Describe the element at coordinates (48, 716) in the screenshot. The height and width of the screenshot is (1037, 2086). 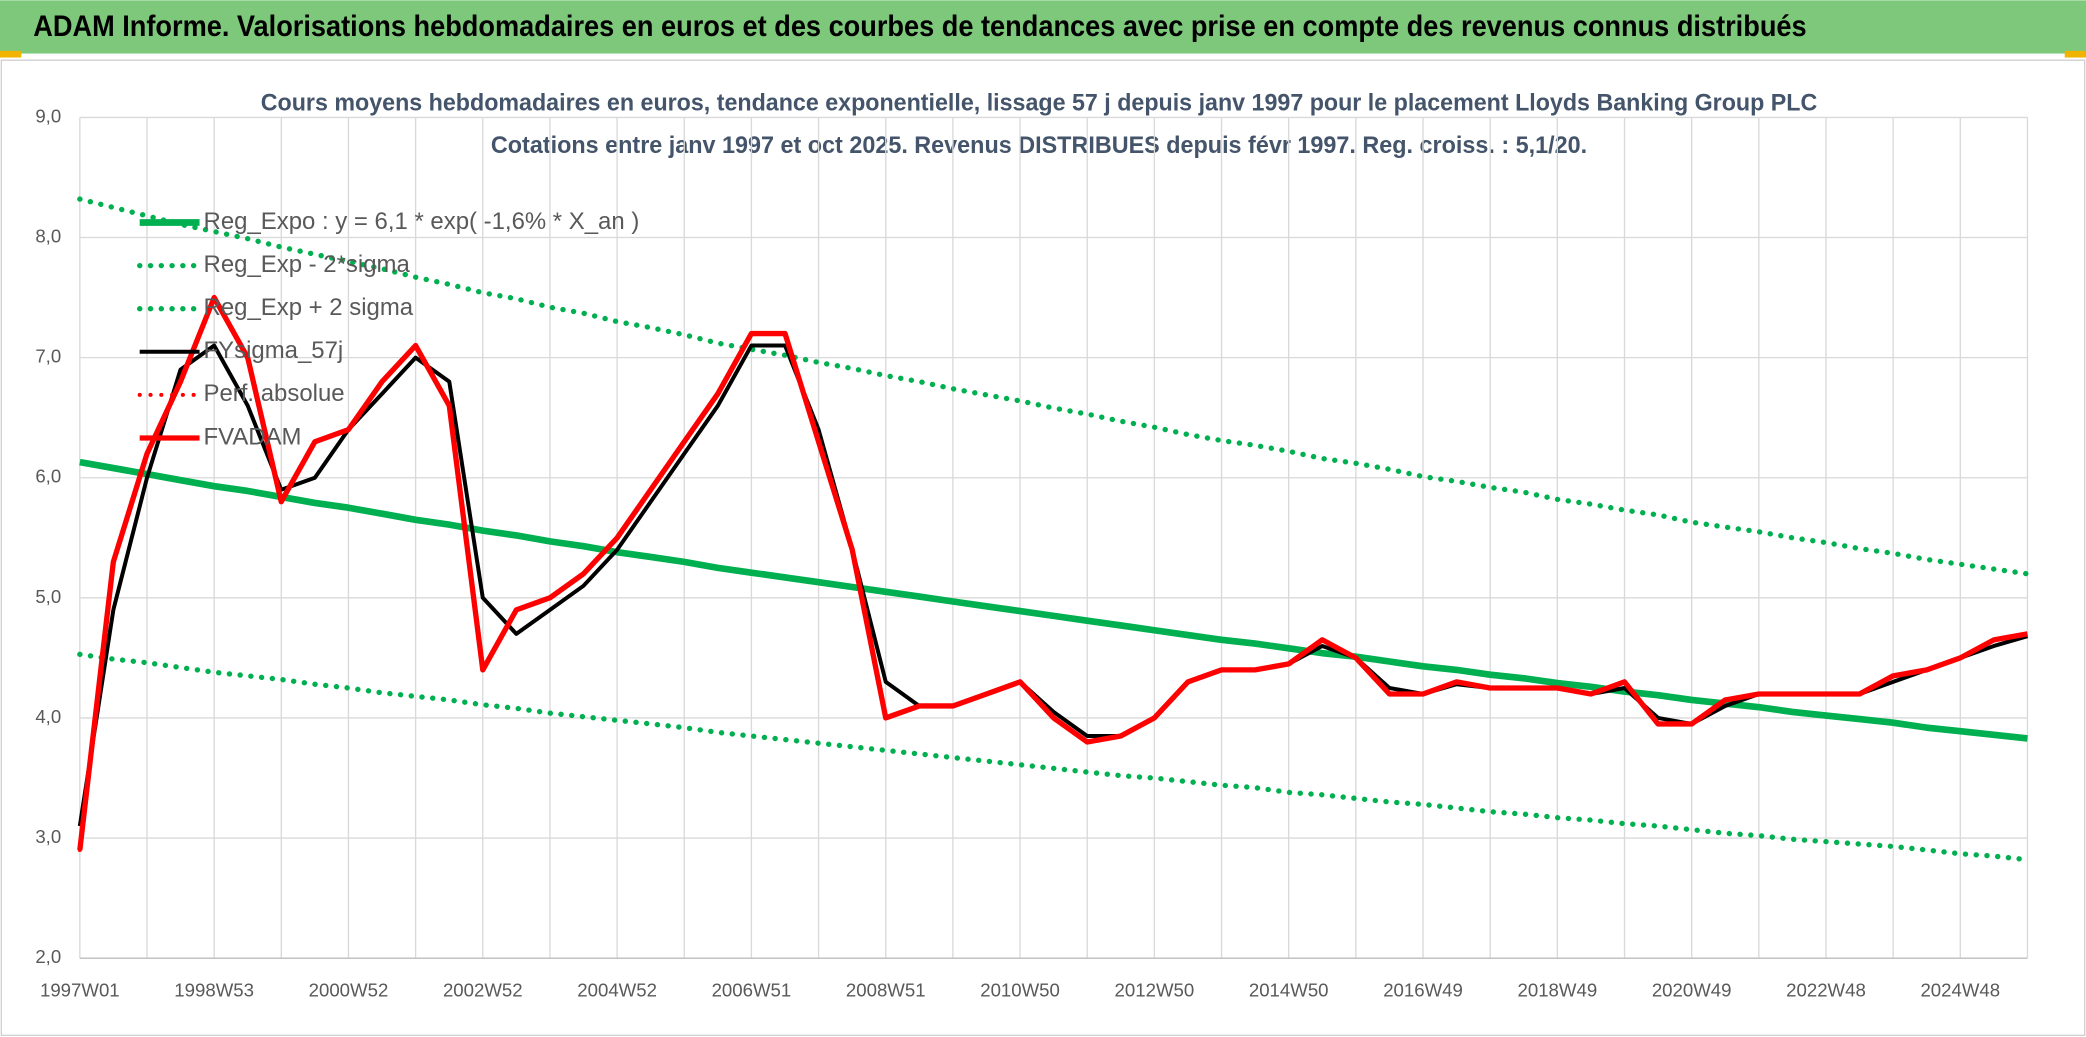
I see `y-tick-label: 4,0` at that location.